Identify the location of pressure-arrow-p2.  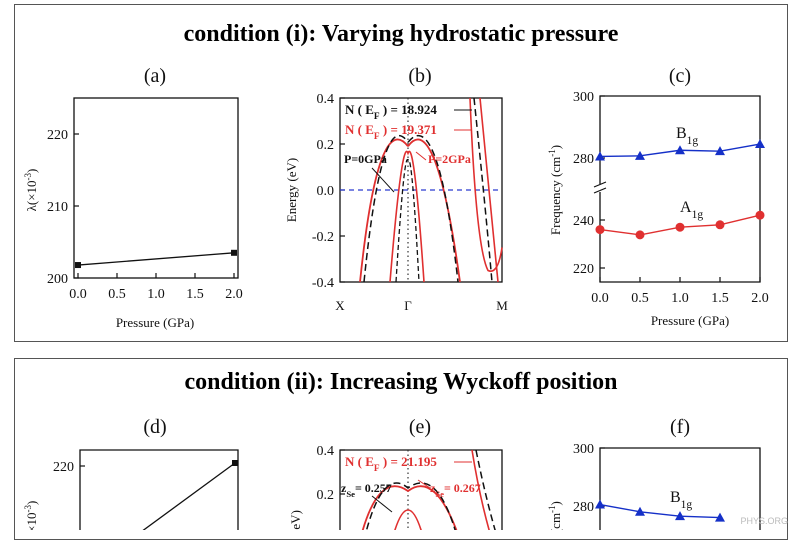
(421, 156).